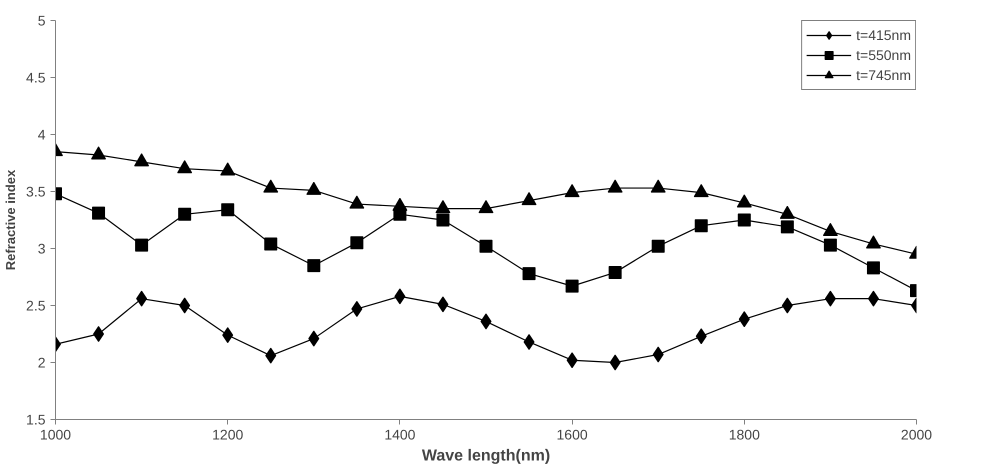 The image size is (984, 475). What do you see at coordinates (10, 219) in the screenshot?
I see `y-axis-title: Refractive index` at bounding box center [10, 219].